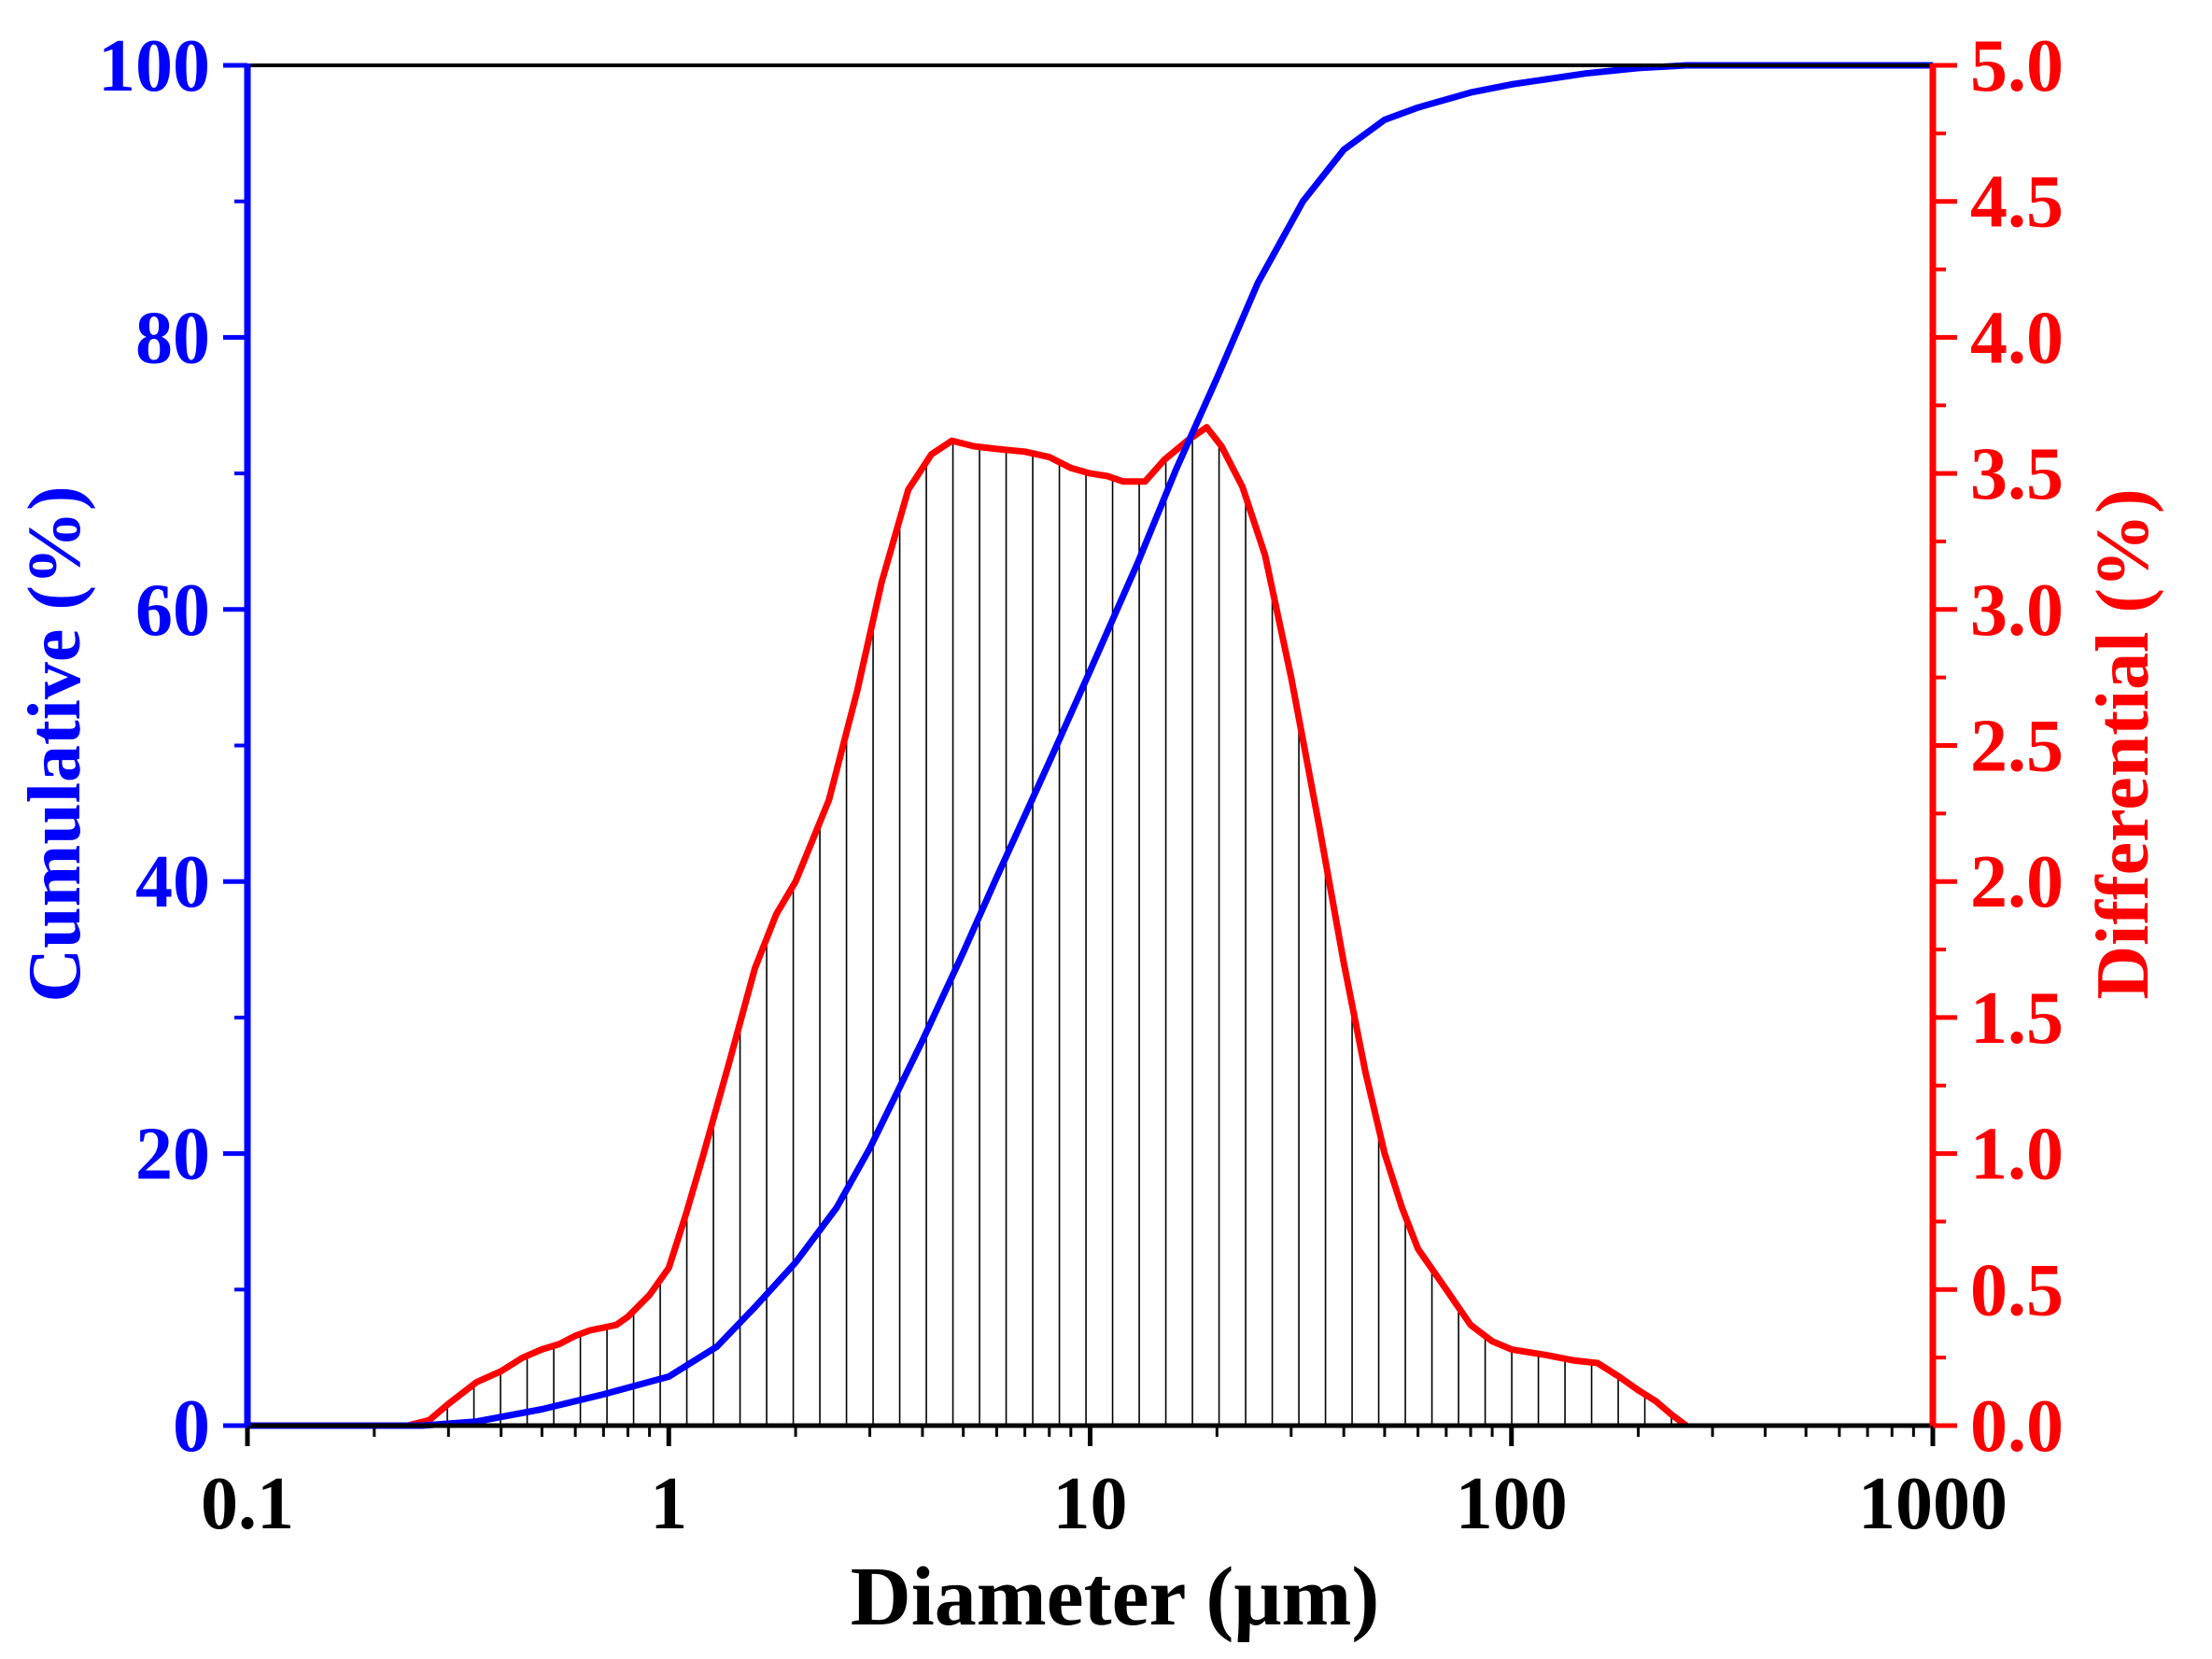  What do you see at coordinates (1115, 1597) in the screenshot?
I see `x-axis-label: Diameter (μm)` at bounding box center [1115, 1597].